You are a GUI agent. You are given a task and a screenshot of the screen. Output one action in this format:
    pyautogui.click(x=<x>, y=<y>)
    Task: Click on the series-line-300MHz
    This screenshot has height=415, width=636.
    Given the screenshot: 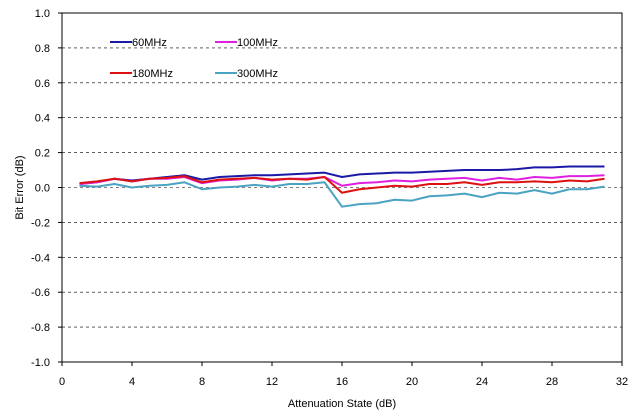 What is the action you would take?
    pyautogui.click(x=342, y=194)
    